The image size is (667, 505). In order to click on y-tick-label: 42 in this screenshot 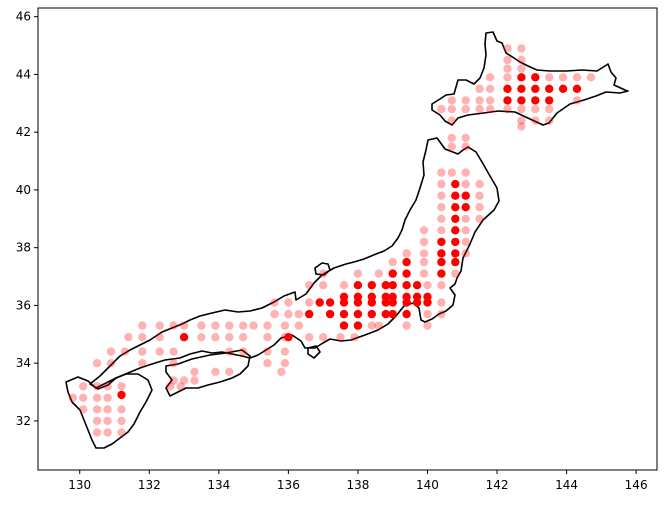, I will do `click(23, 132)`.